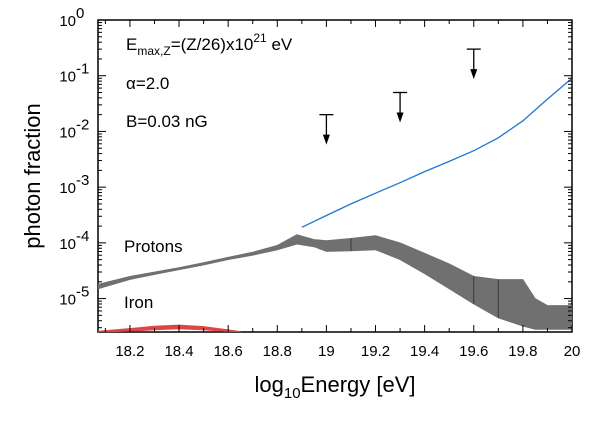 This screenshot has height=433, width=600. Describe the element at coordinates (129, 351) in the screenshot. I see `x-tick-label-0: 18.2` at that location.